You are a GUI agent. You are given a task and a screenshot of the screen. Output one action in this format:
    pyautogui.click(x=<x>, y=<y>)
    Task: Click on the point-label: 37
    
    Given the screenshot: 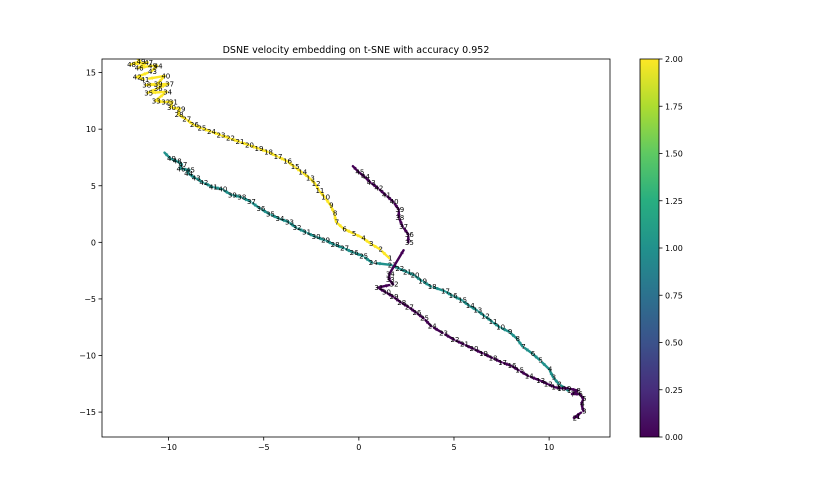 What is the action you would take?
    pyautogui.click(x=169, y=84)
    